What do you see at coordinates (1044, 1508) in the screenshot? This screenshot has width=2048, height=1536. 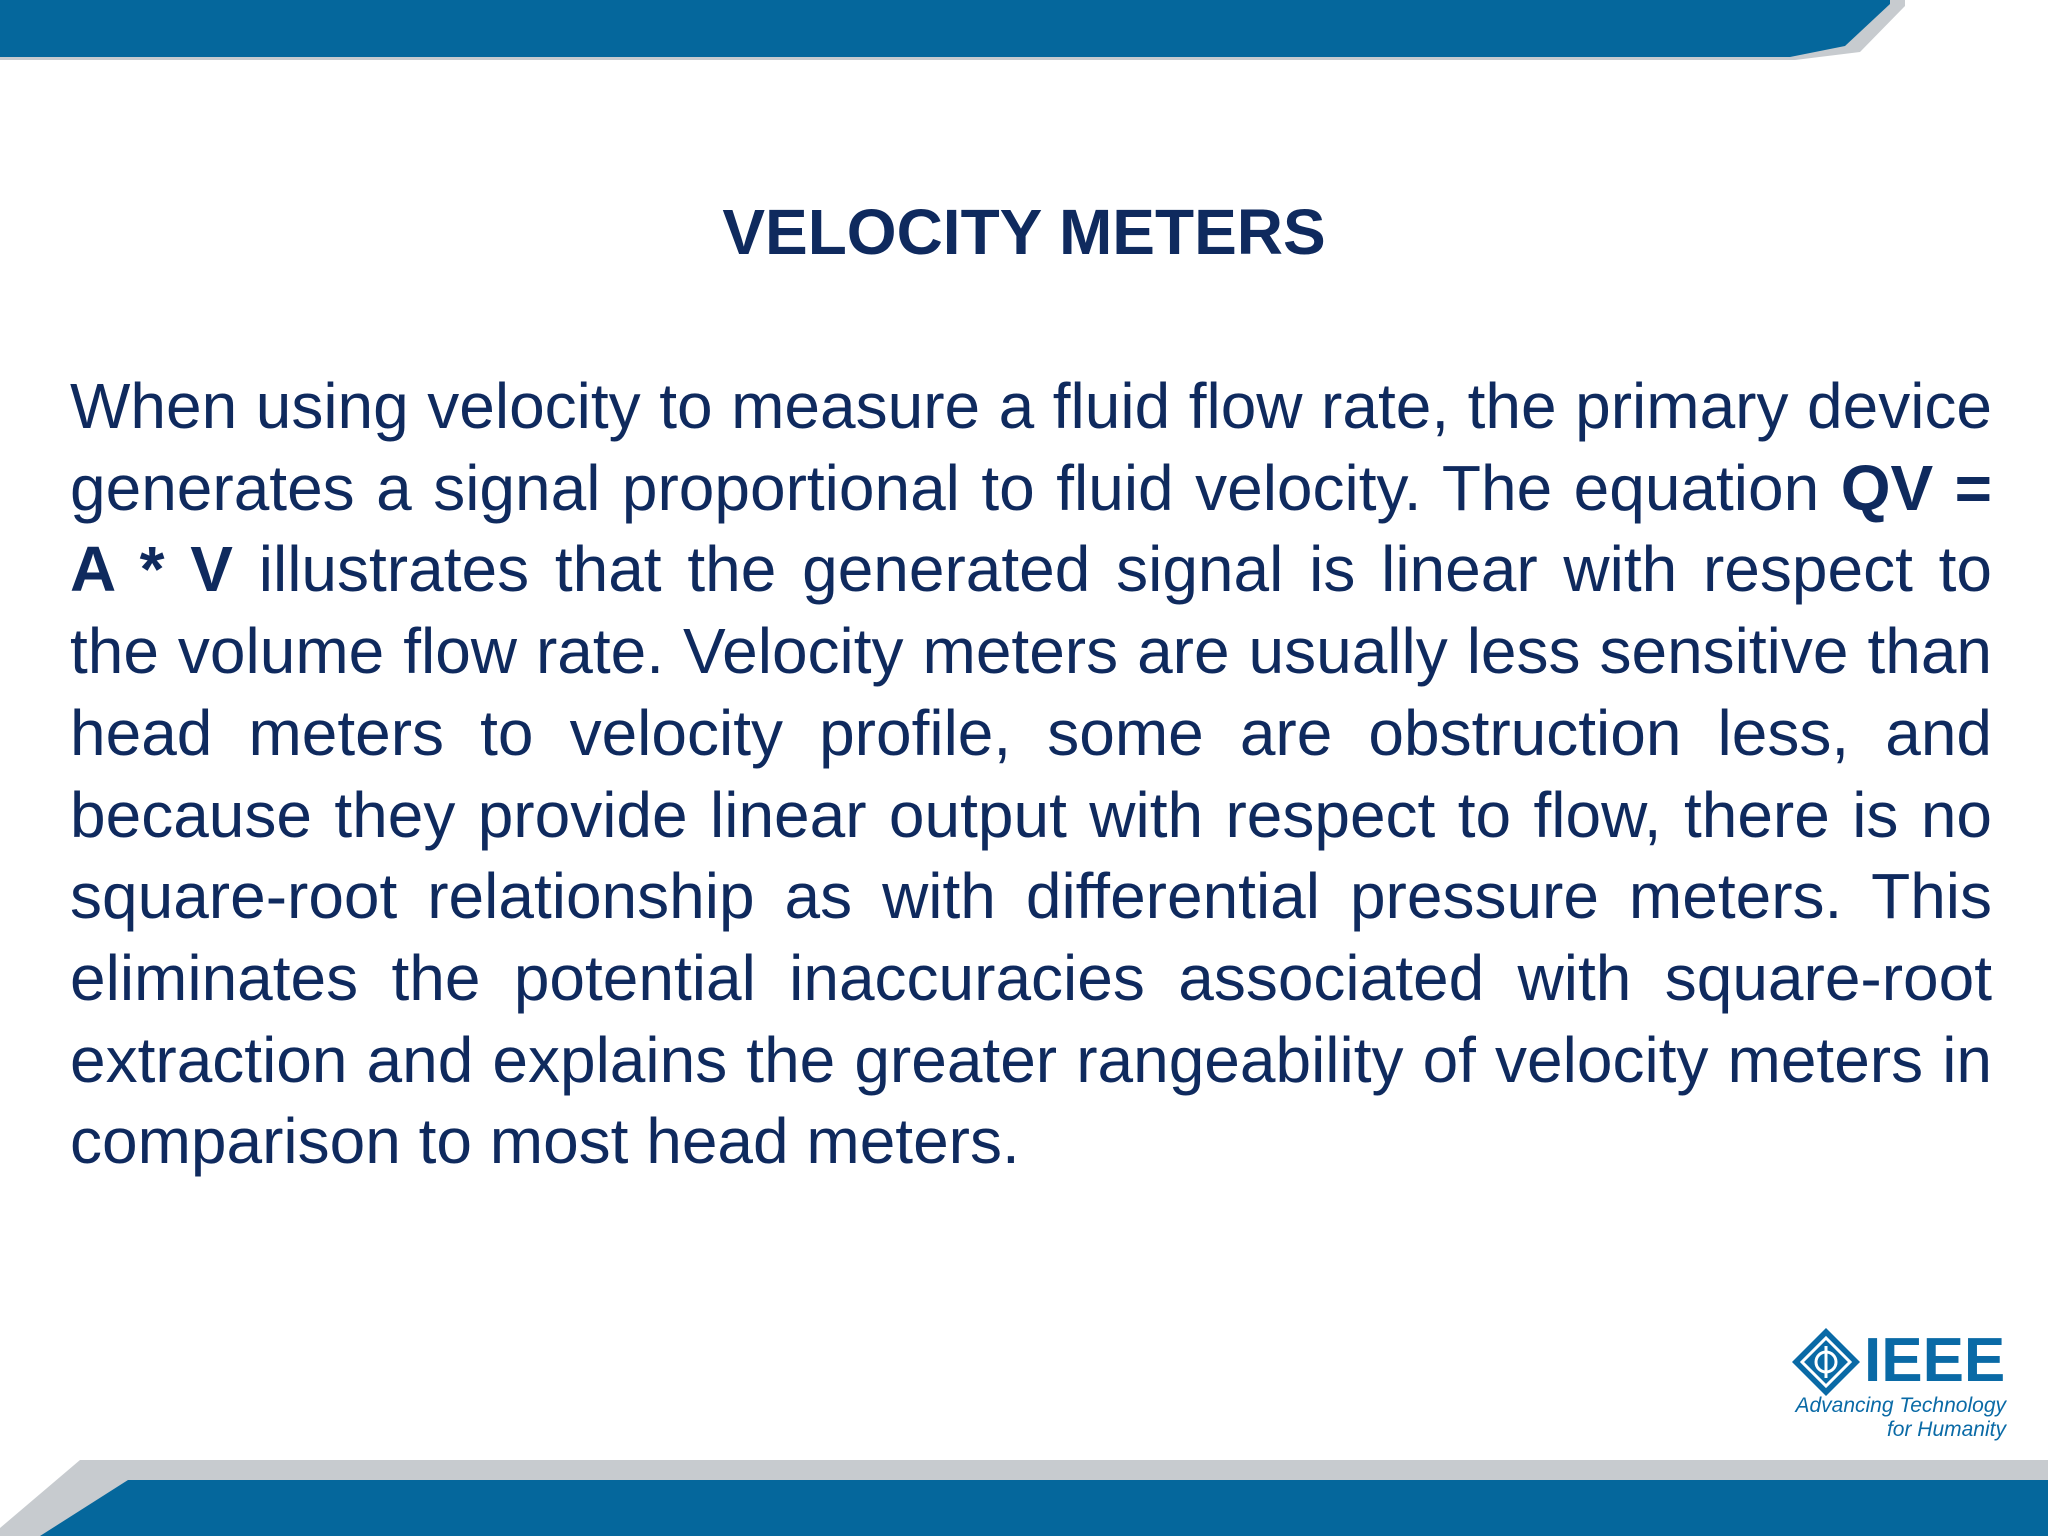 I see `bottom-banner-bar` at bounding box center [1044, 1508].